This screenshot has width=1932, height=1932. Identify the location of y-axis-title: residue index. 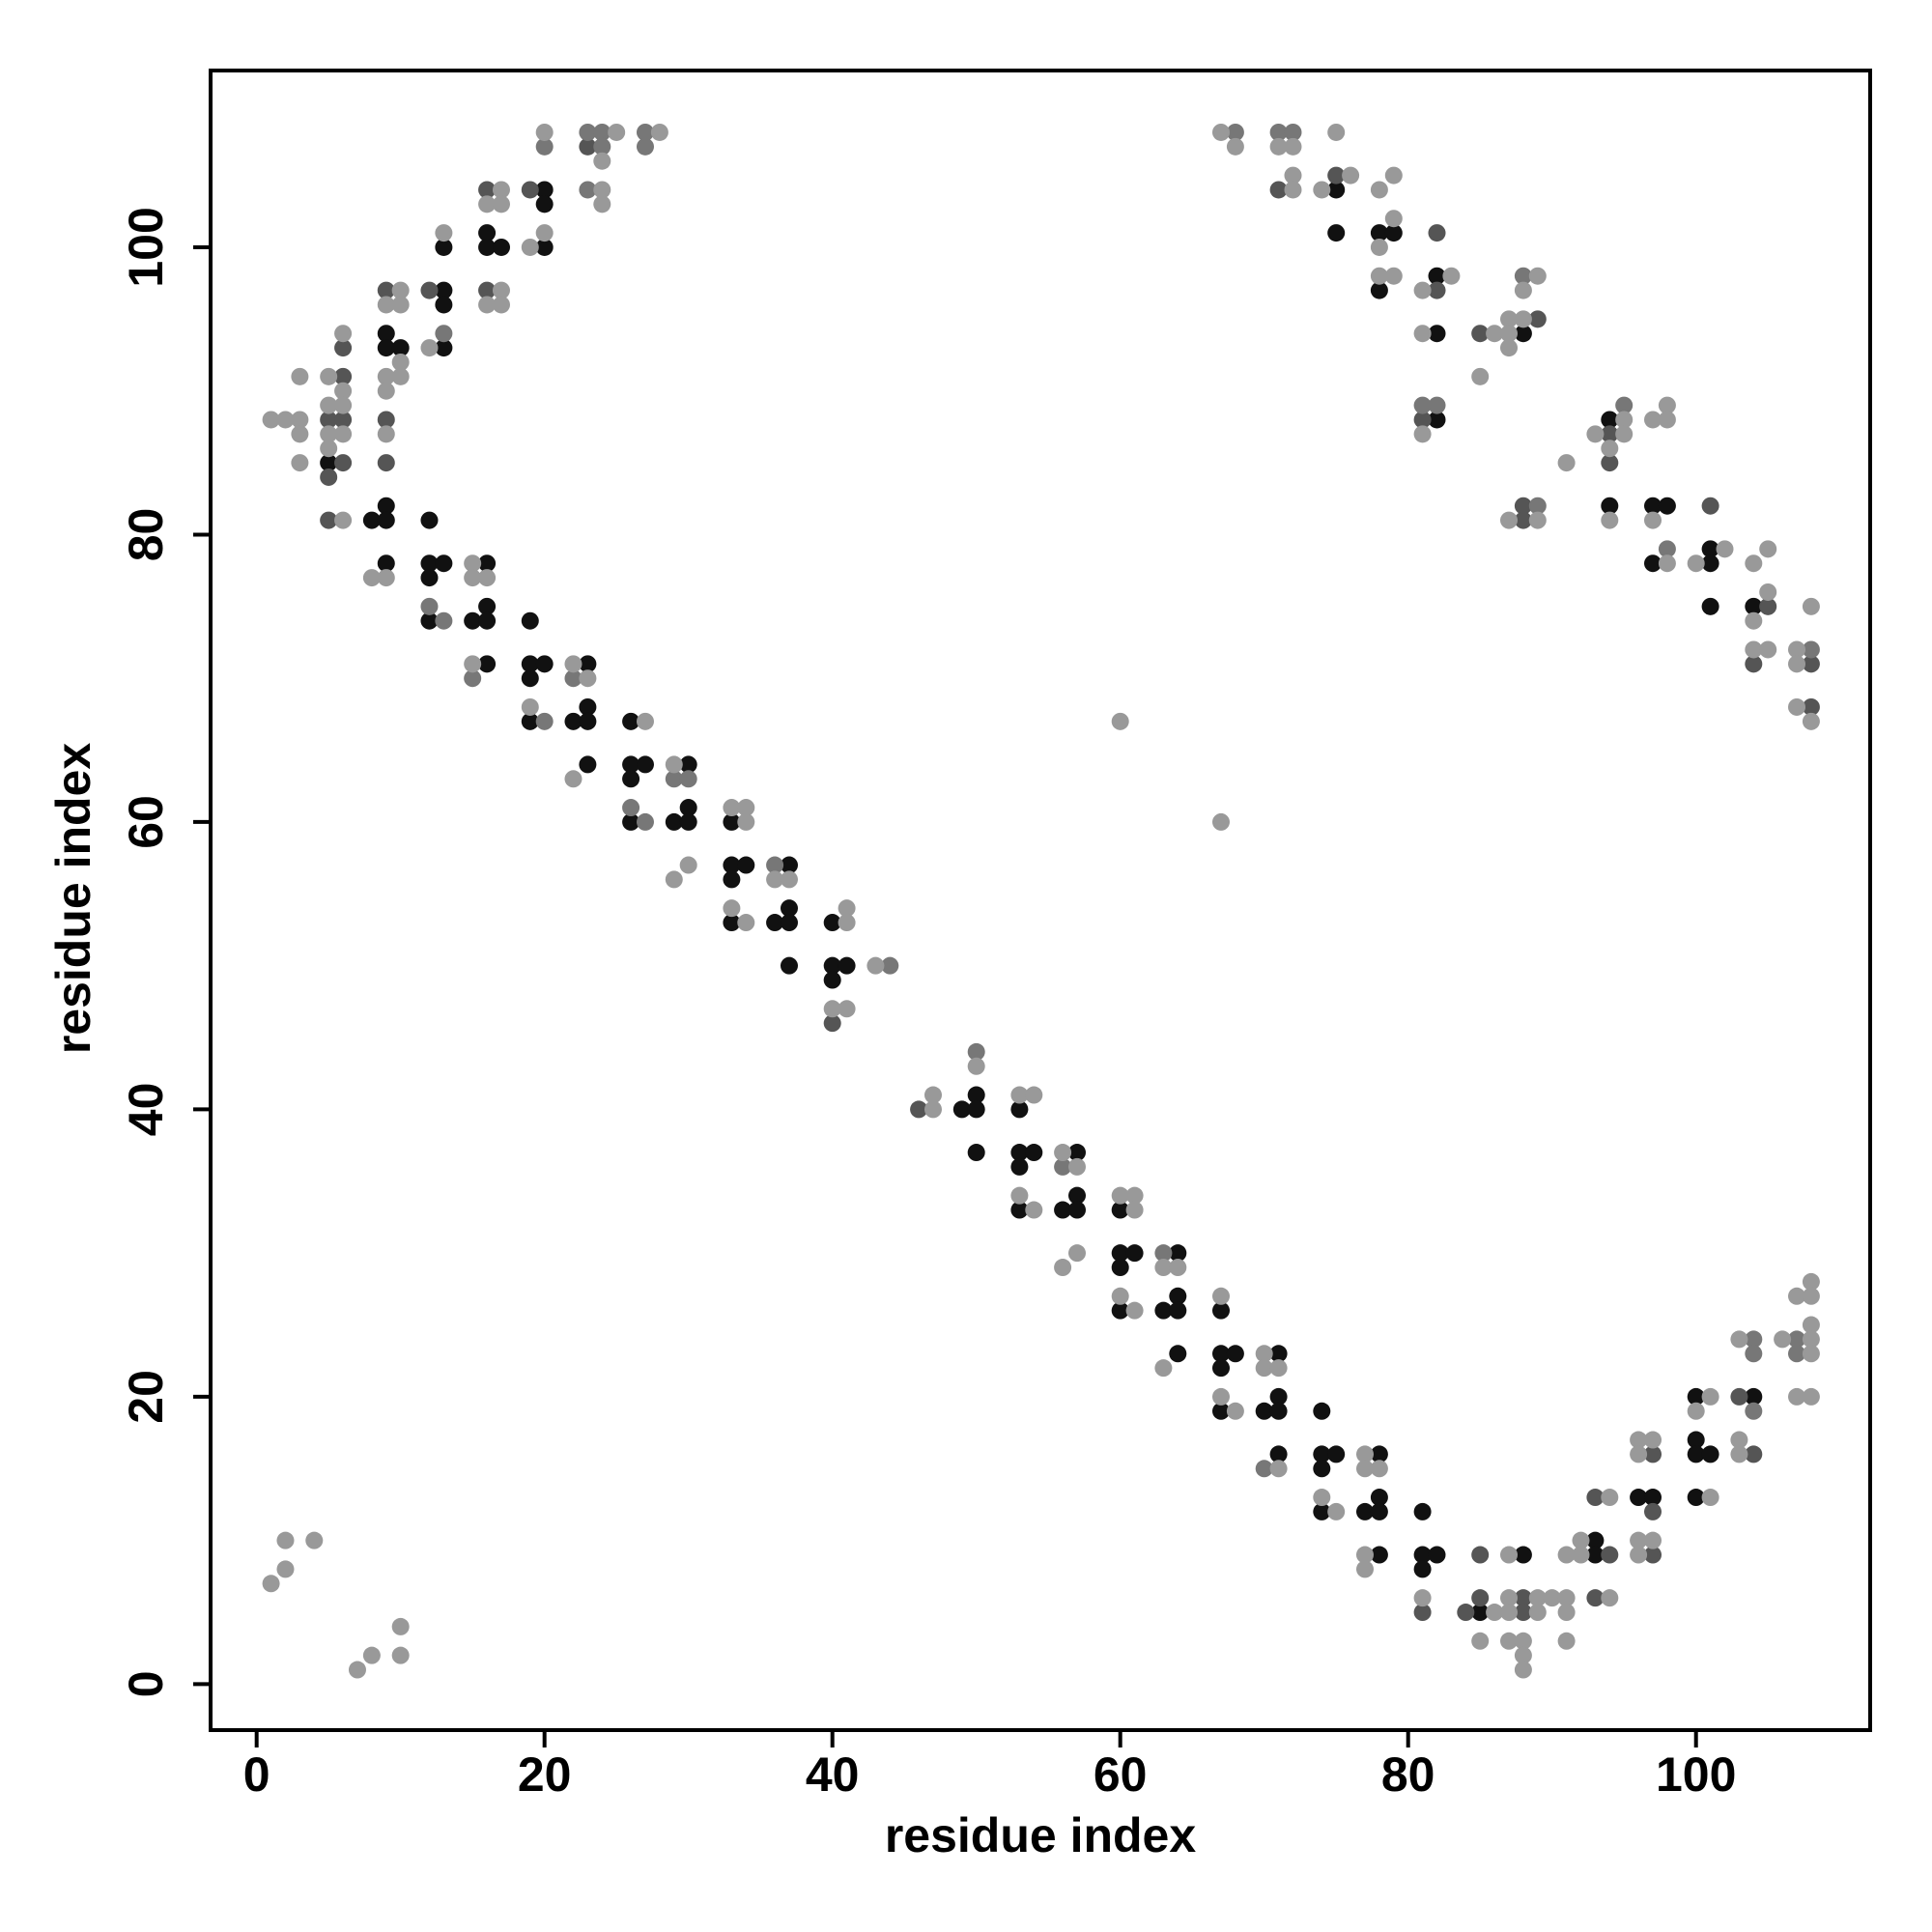
(73, 899).